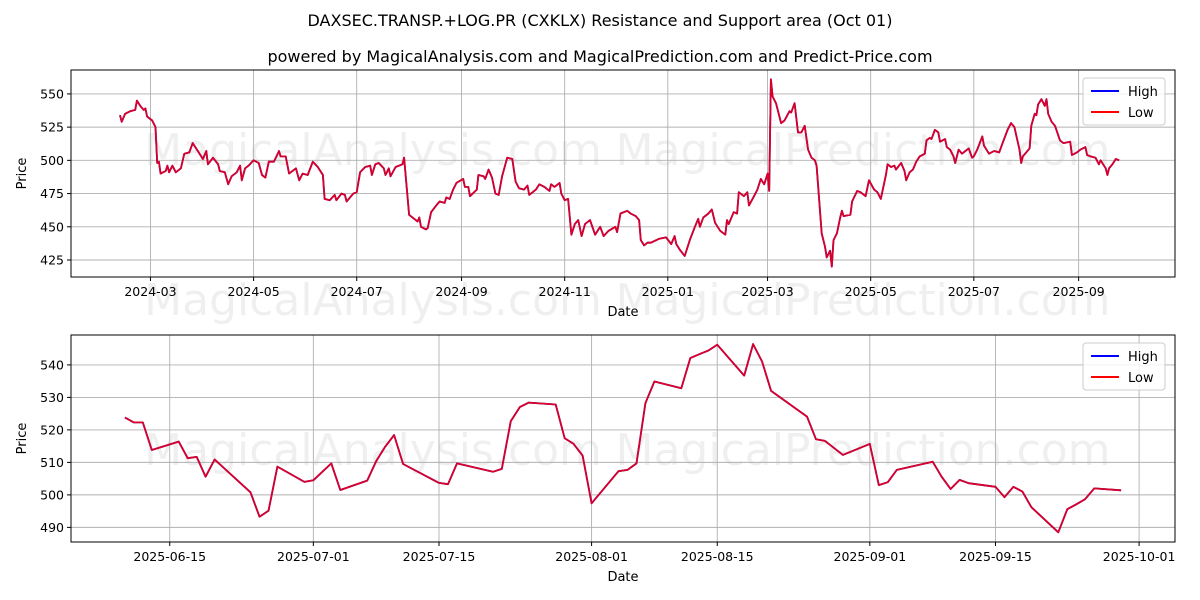  I want to click on x-tick-label: 2025-01, so click(668, 291).